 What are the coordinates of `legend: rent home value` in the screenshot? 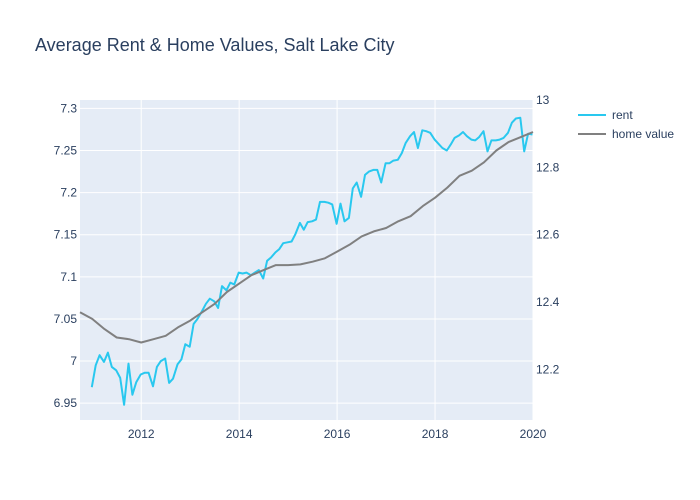 It's located at (626, 124).